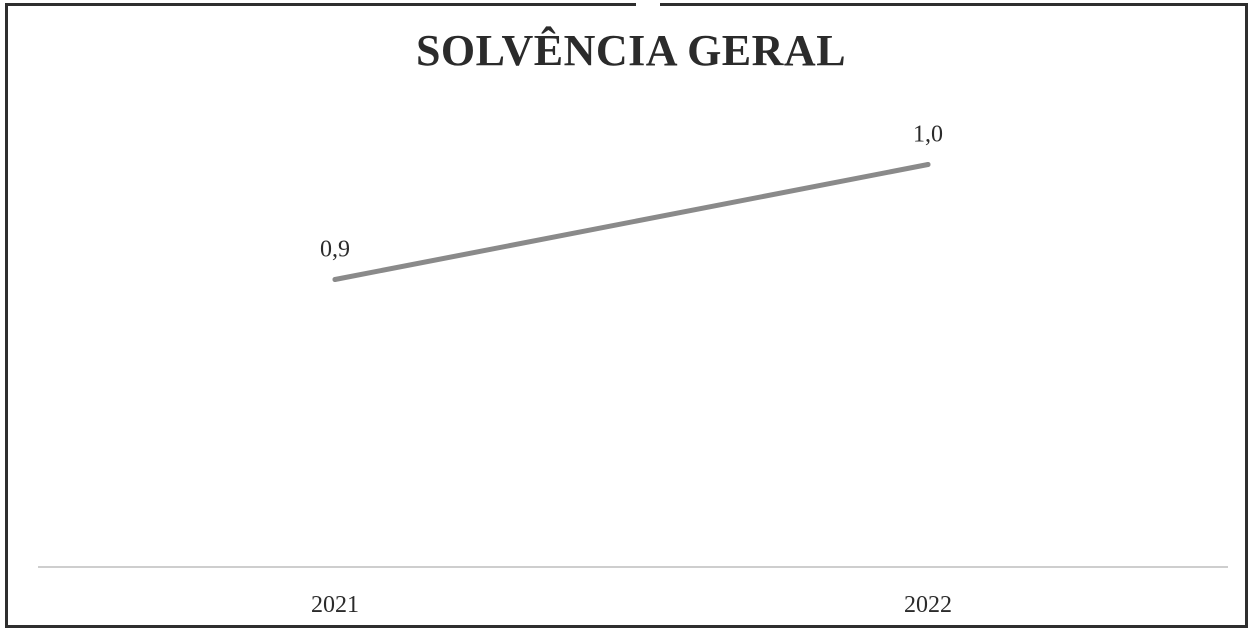  I want to click on x-tick-label-2022: 2022, so click(928, 605).